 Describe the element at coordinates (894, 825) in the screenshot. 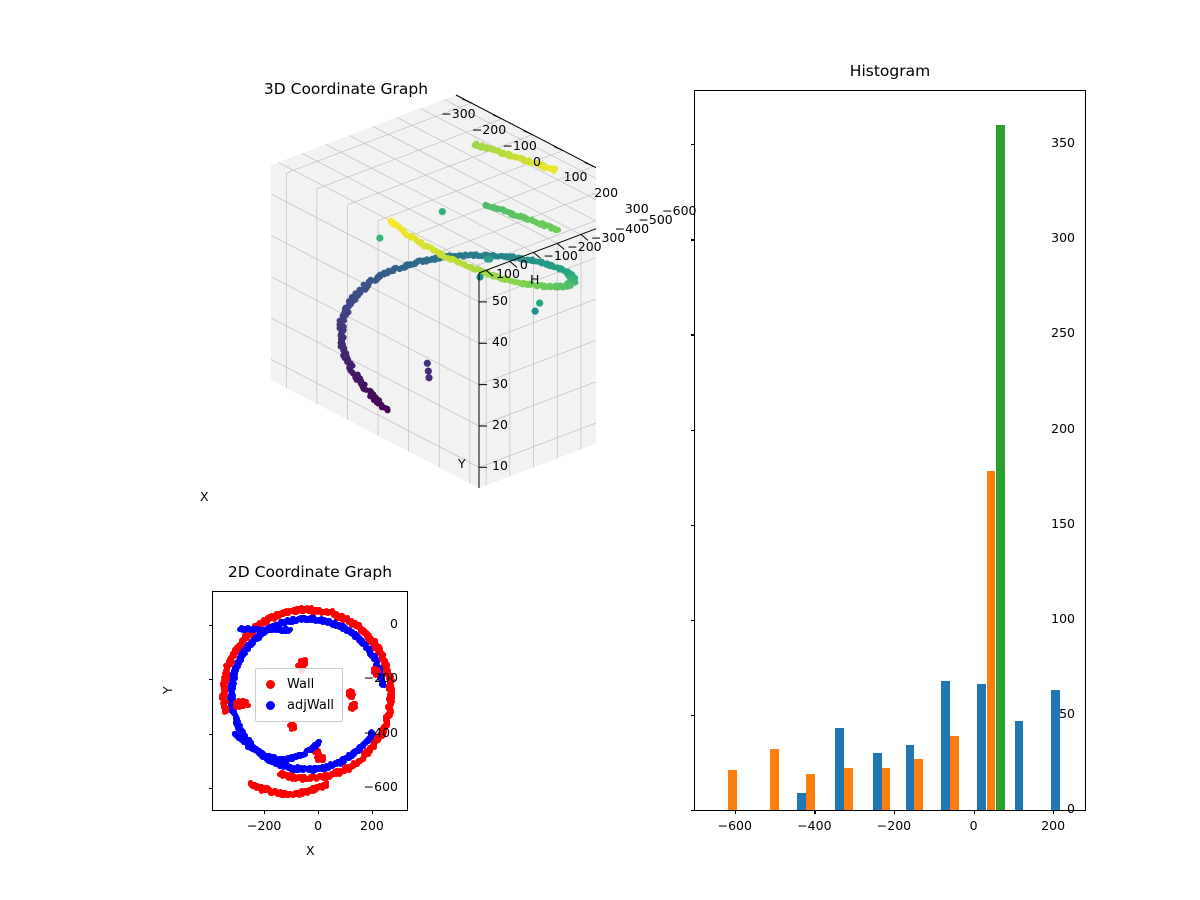

I see `x-tick-label: −200` at that location.